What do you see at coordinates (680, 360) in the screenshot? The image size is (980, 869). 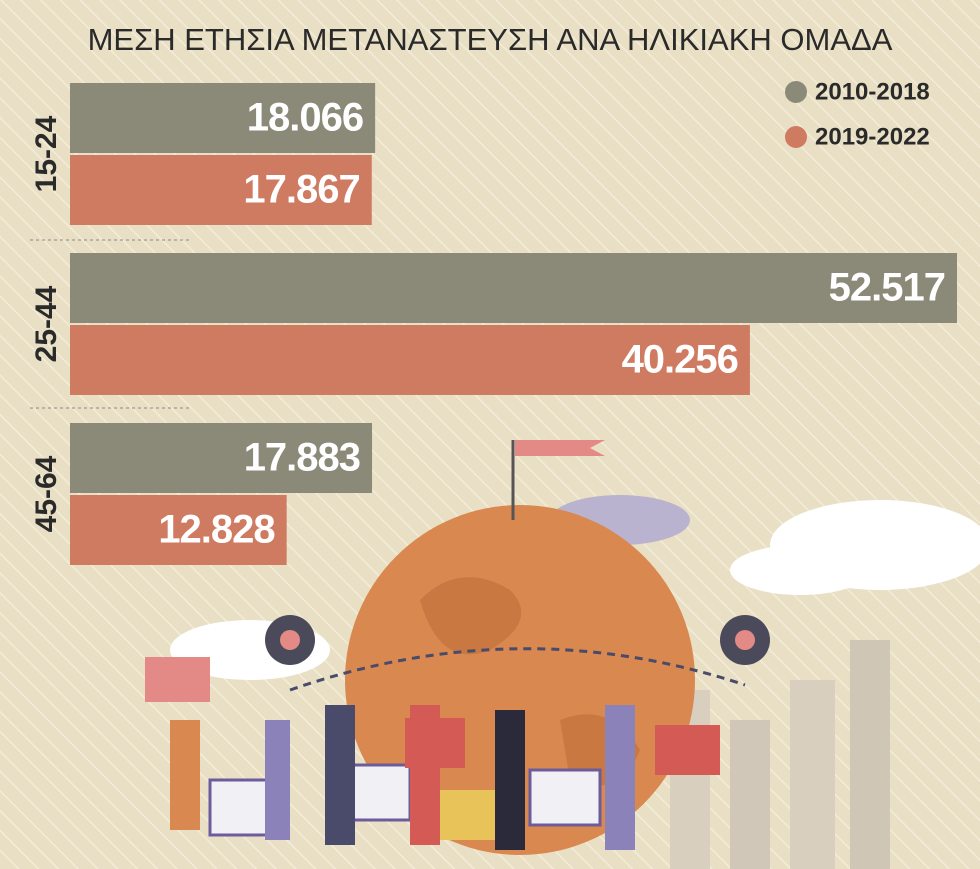 I see `value-label: 40.256` at bounding box center [680, 360].